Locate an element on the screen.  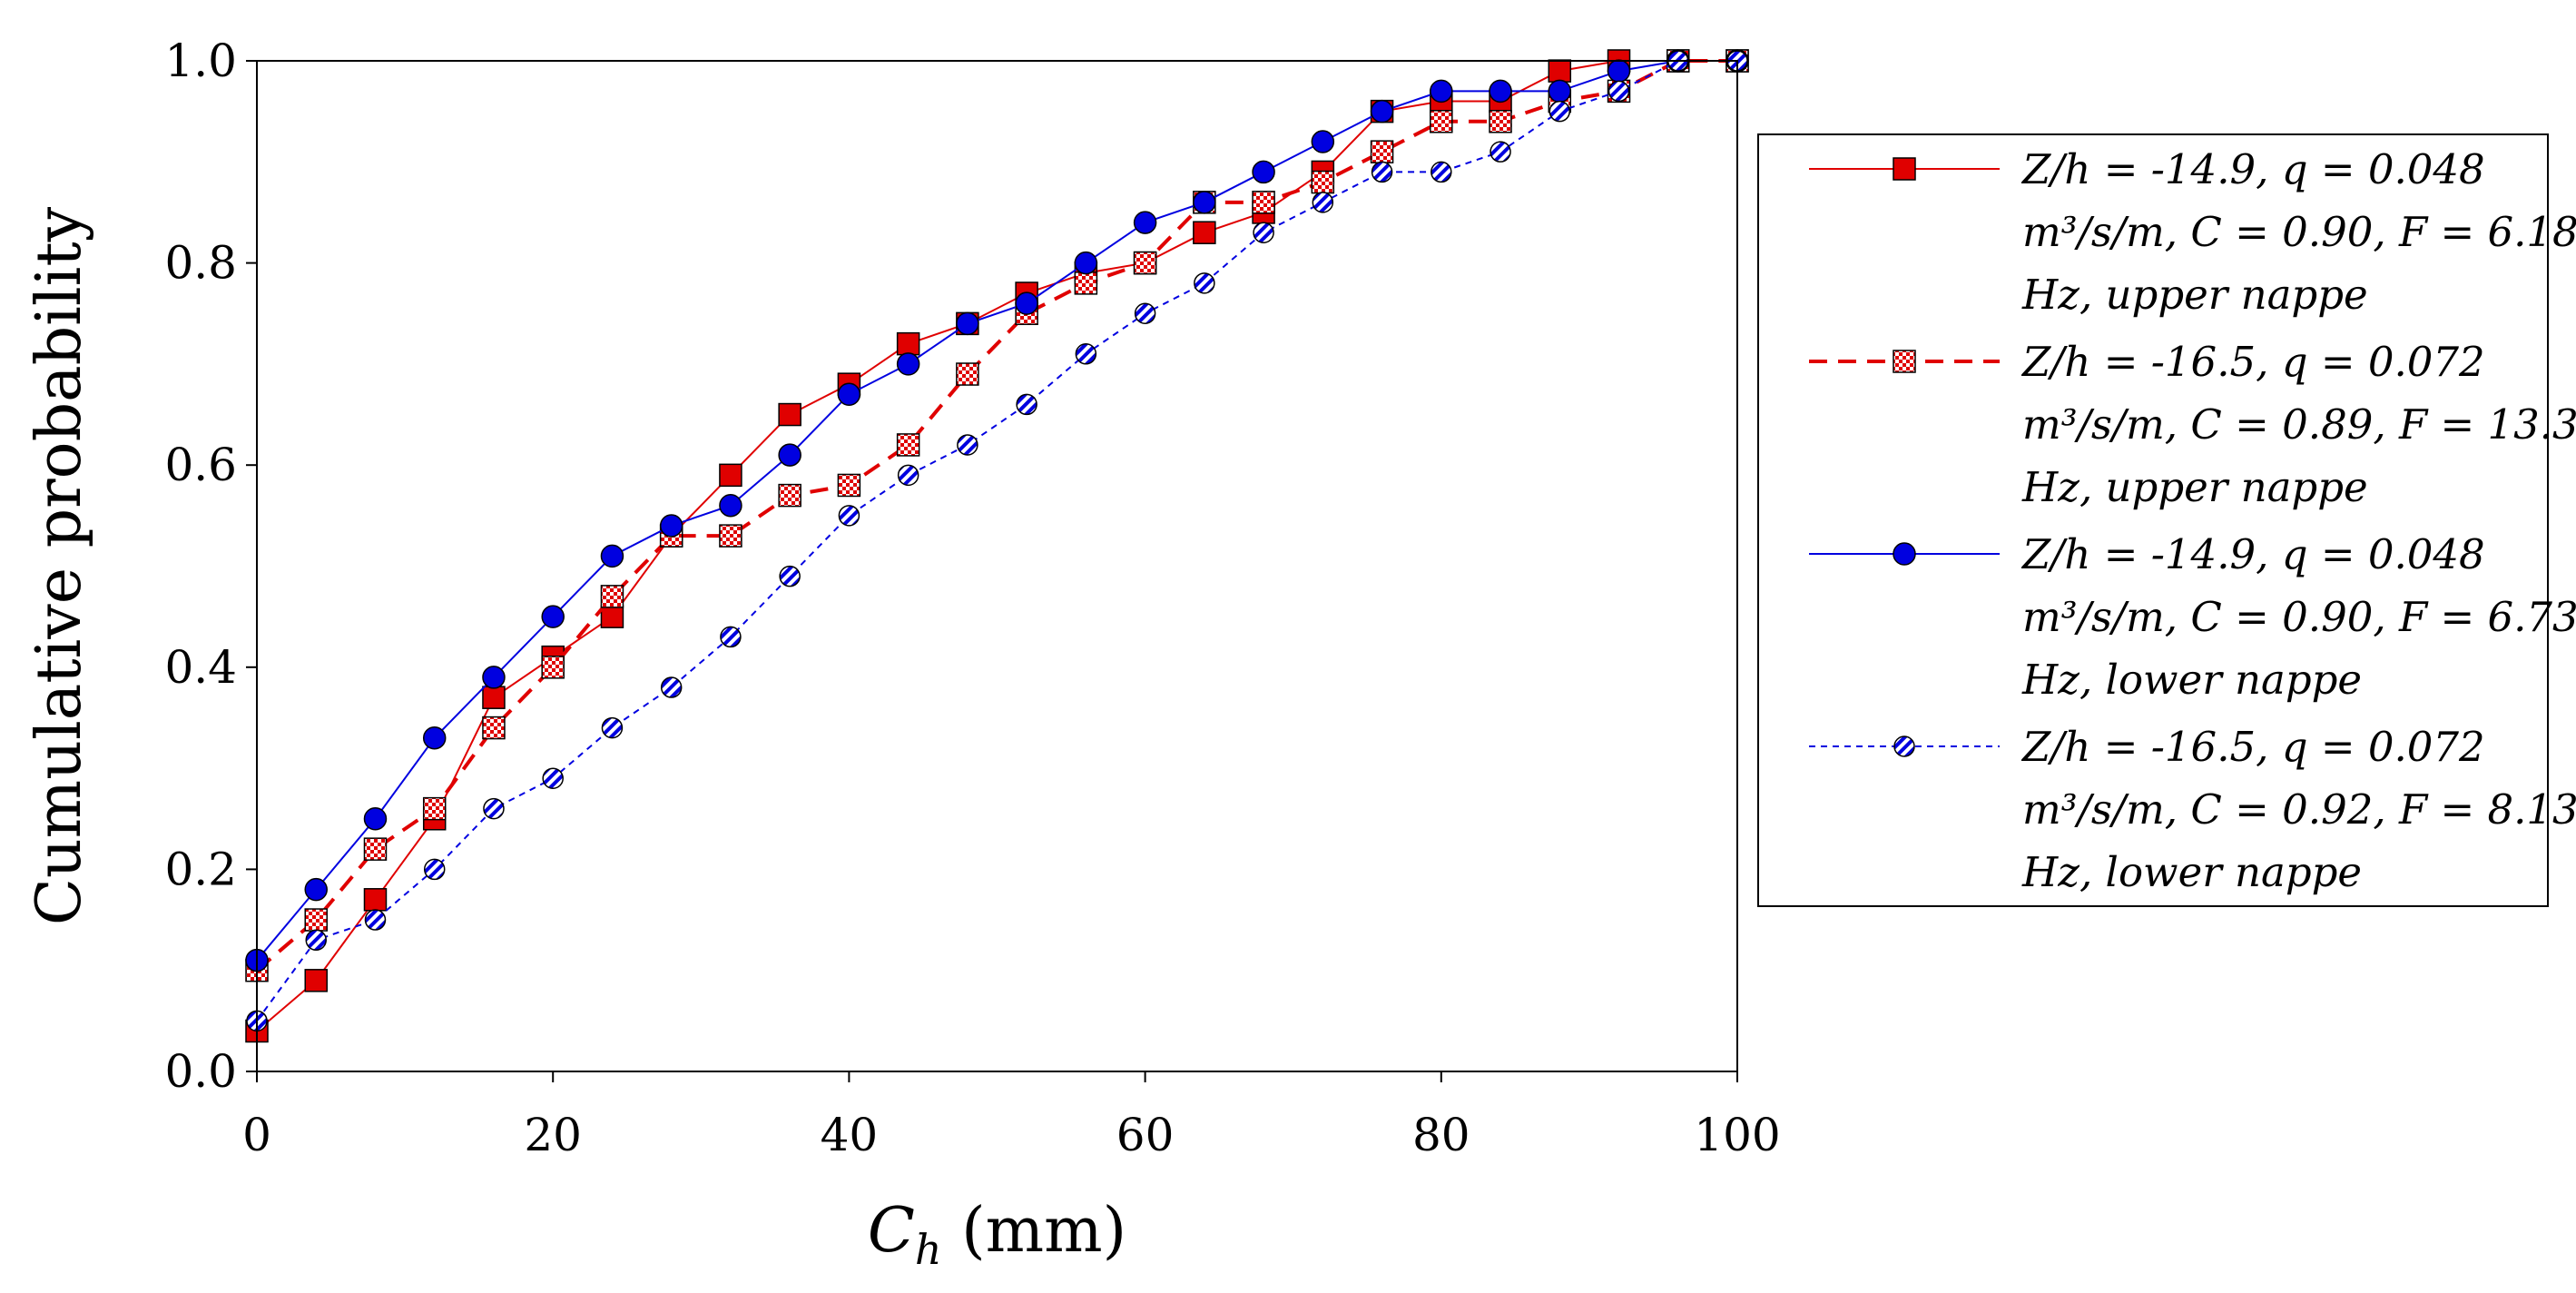
x-axis-title: Ch (mm) is located at coordinates (997, 1234).